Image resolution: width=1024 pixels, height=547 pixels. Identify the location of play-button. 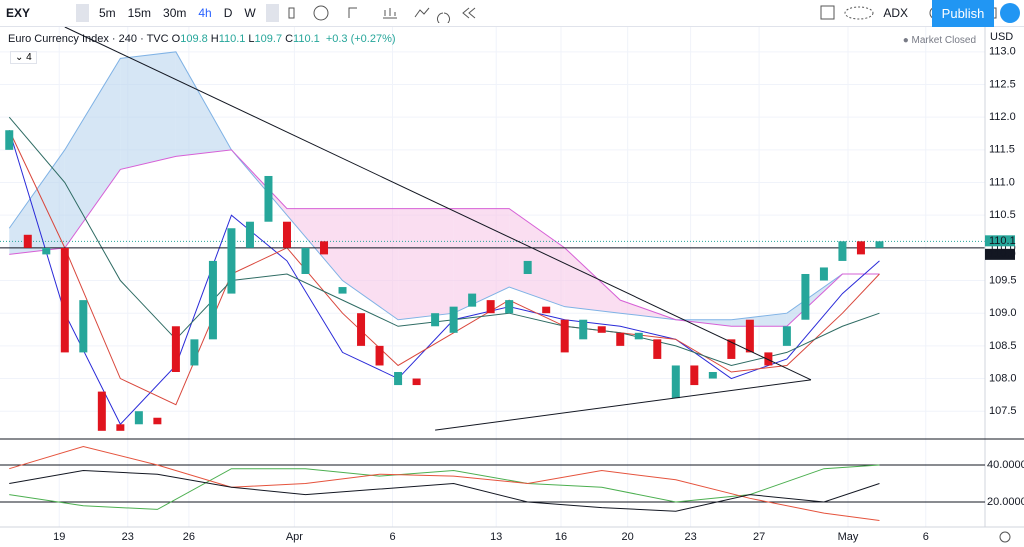
(1010, 13).